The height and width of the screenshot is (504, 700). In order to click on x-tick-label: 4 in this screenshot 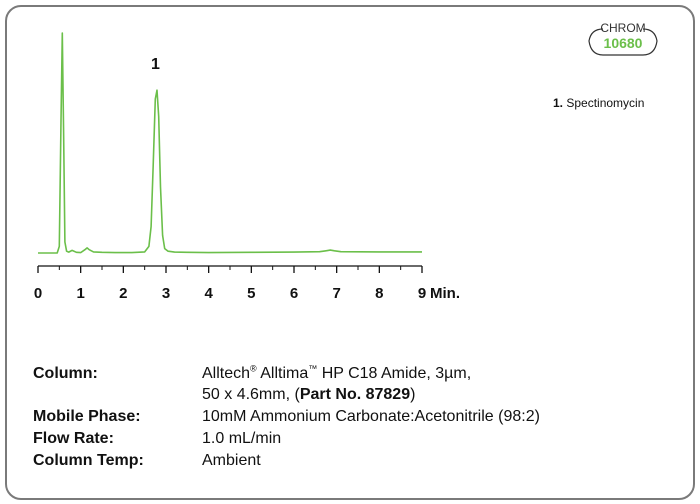, I will do `click(208, 293)`.